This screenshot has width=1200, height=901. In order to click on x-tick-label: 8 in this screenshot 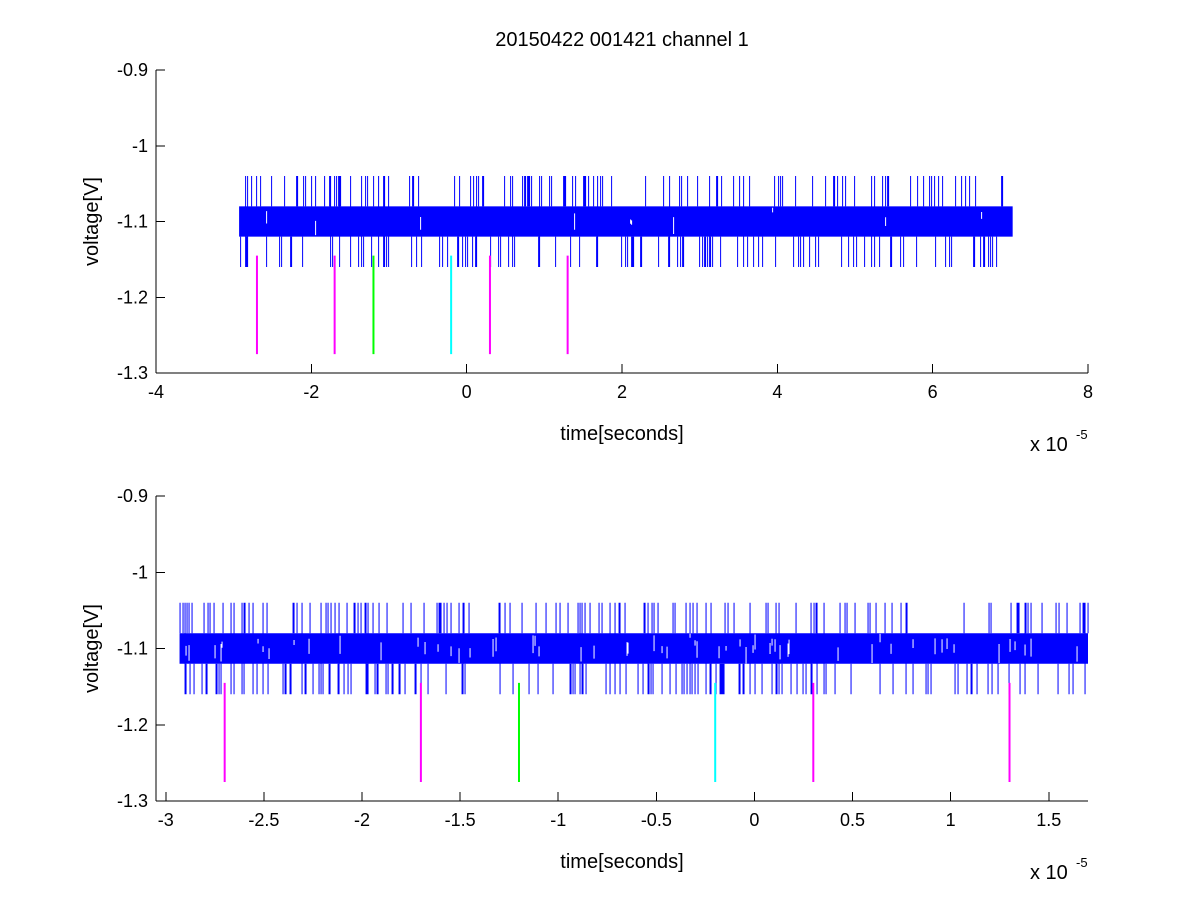, I will do `click(1088, 392)`.